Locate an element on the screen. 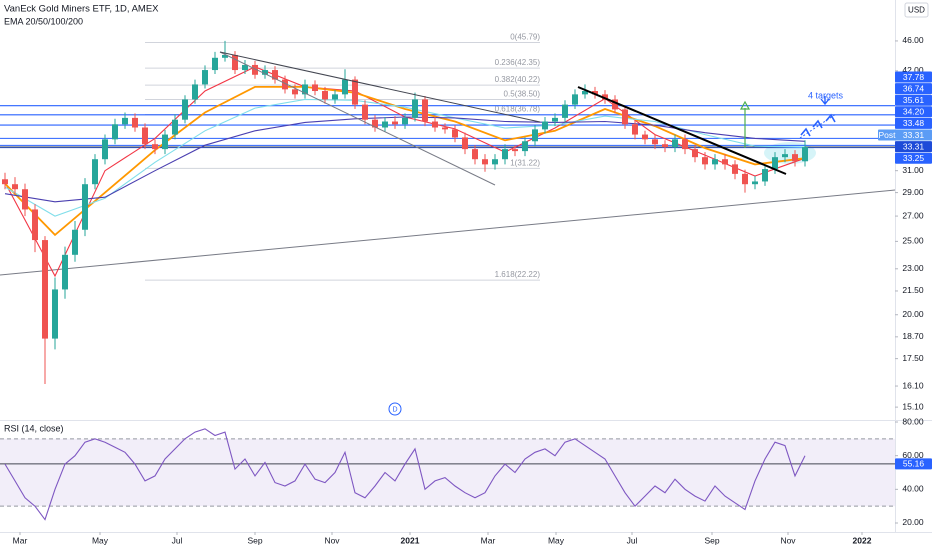 The width and height of the screenshot is (932, 550). y-tick-label: 21.50 is located at coordinates (913, 290).